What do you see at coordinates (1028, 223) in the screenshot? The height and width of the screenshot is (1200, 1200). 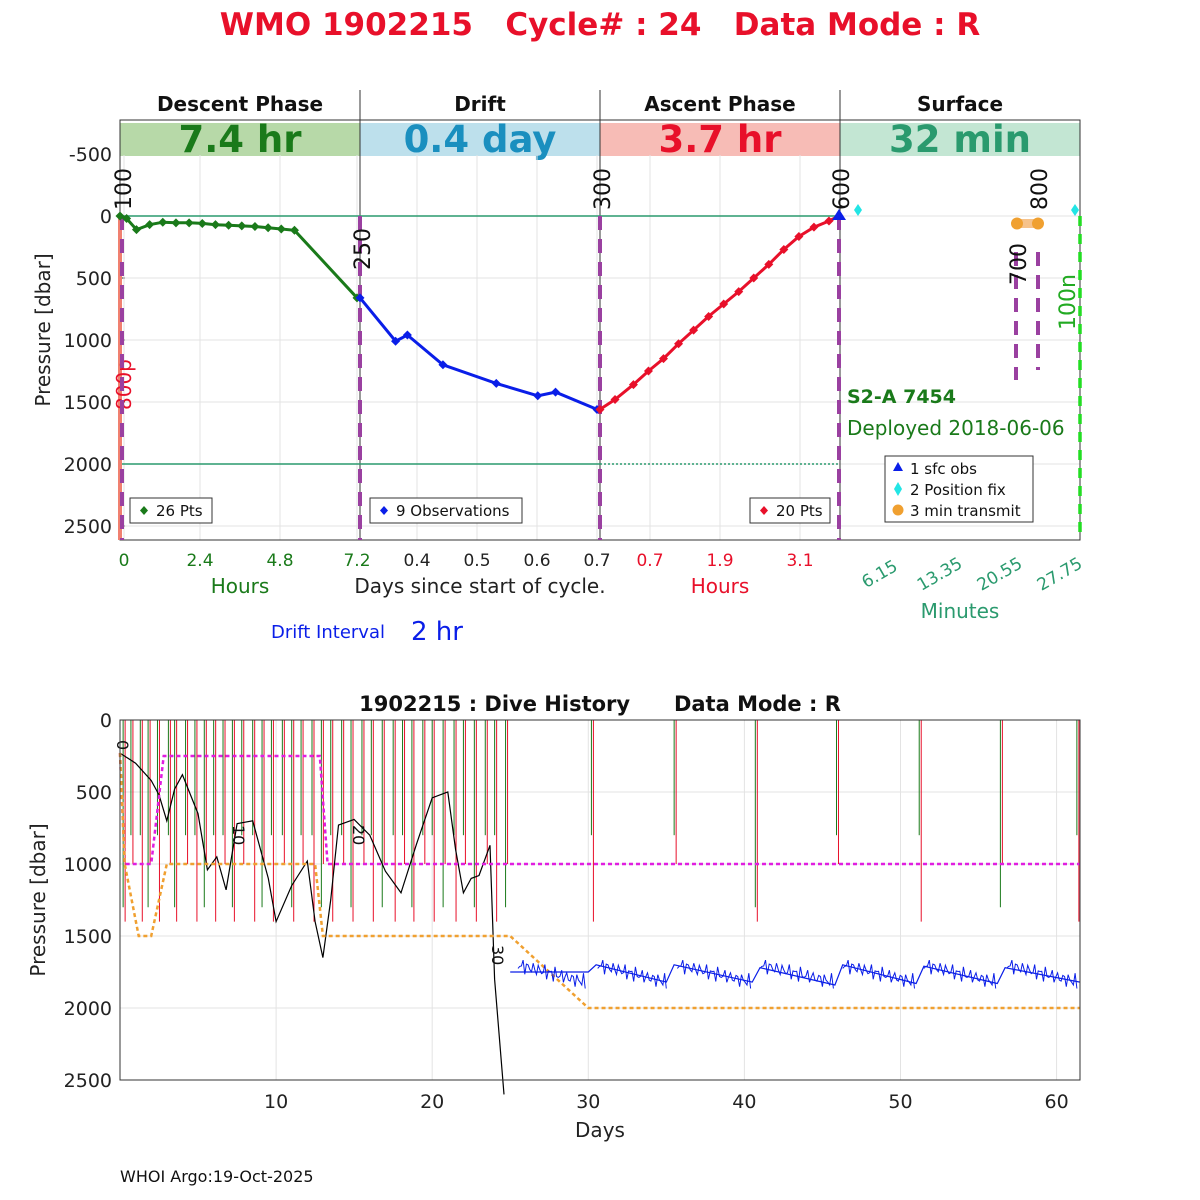 I see `transmit-bar` at bounding box center [1028, 223].